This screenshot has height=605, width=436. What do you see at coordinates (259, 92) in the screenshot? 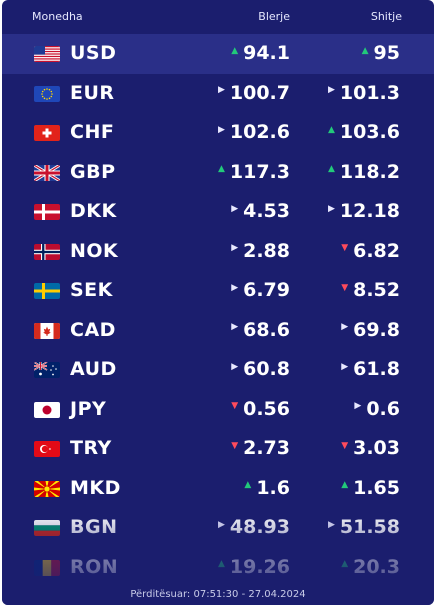
I see `buy-rate-value: 100.7` at bounding box center [259, 92].